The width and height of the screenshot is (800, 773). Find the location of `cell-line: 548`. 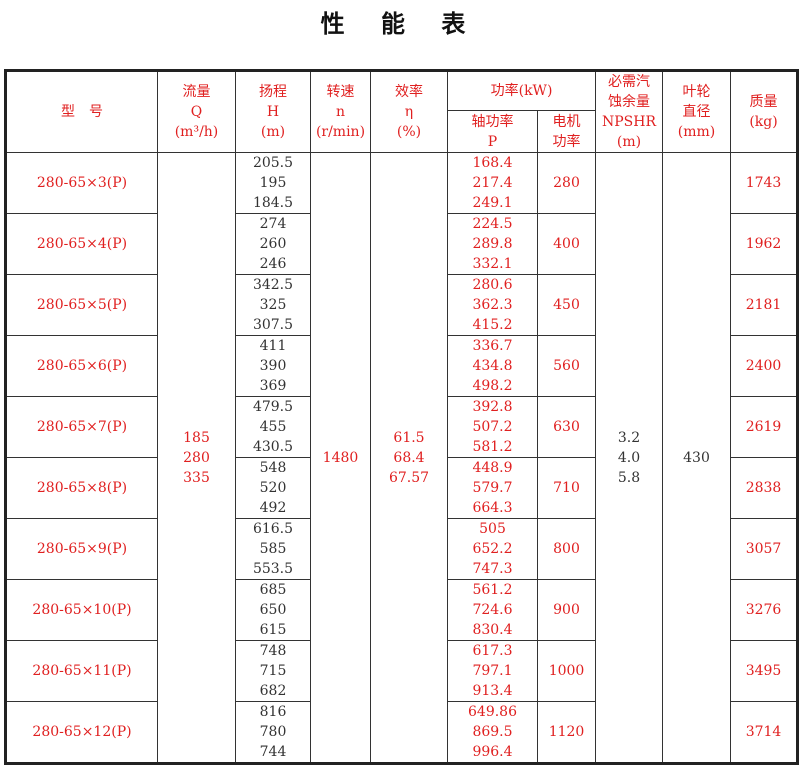

cell-line: 548 is located at coordinates (273, 468).